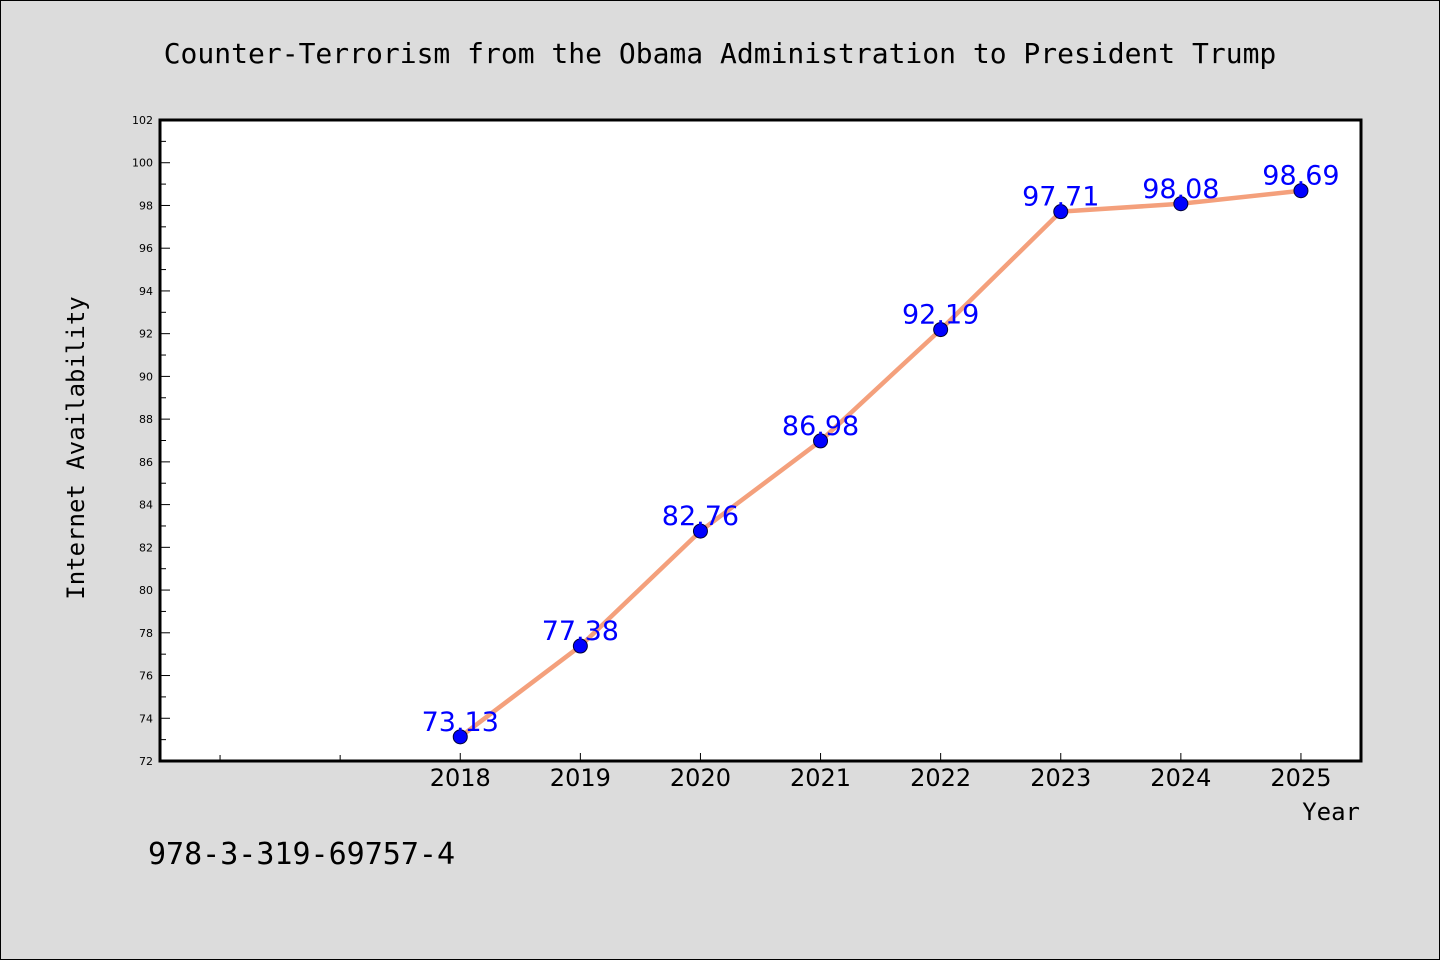 The height and width of the screenshot is (960, 1440). What do you see at coordinates (1060, 197) in the screenshot?
I see `data-label: 97.71` at bounding box center [1060, 197].